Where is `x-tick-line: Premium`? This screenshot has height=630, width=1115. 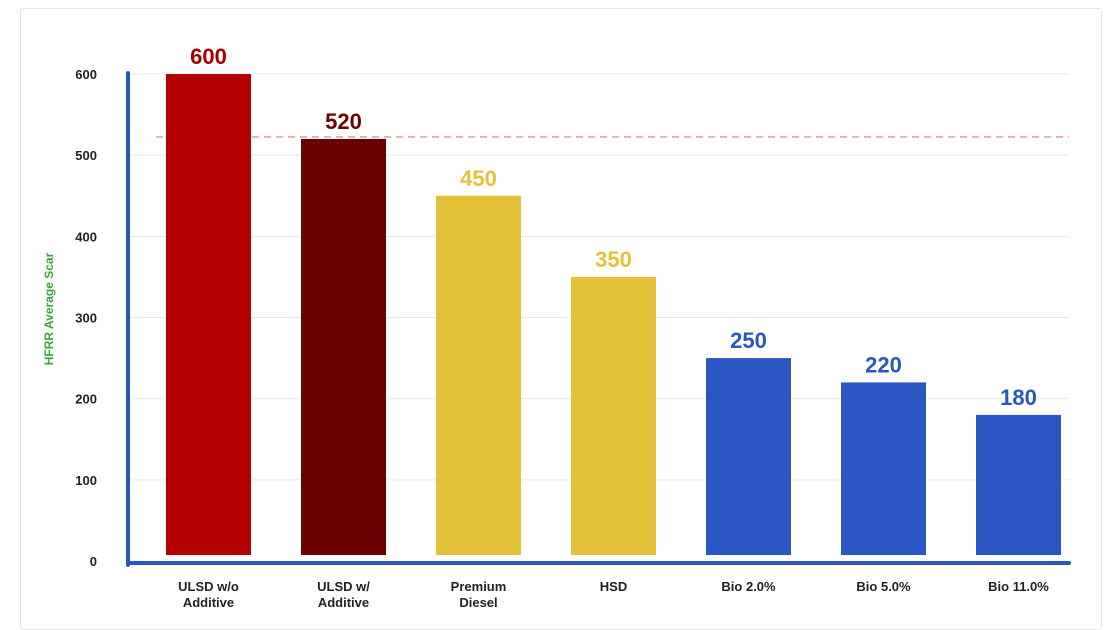
x-tick-line: Premium is located at coordinates (479, 586).